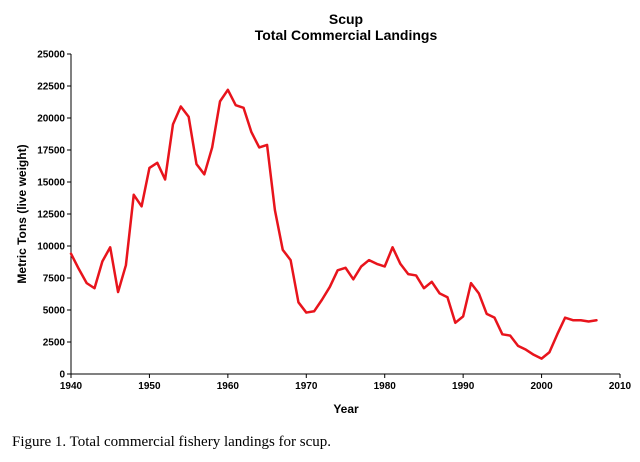 Image resolution: width=640 pixels, height=462 pixels. Describe the element at coordinates (620, 386) in the screenshot. I see `x-tick-label: 2010` at that location.